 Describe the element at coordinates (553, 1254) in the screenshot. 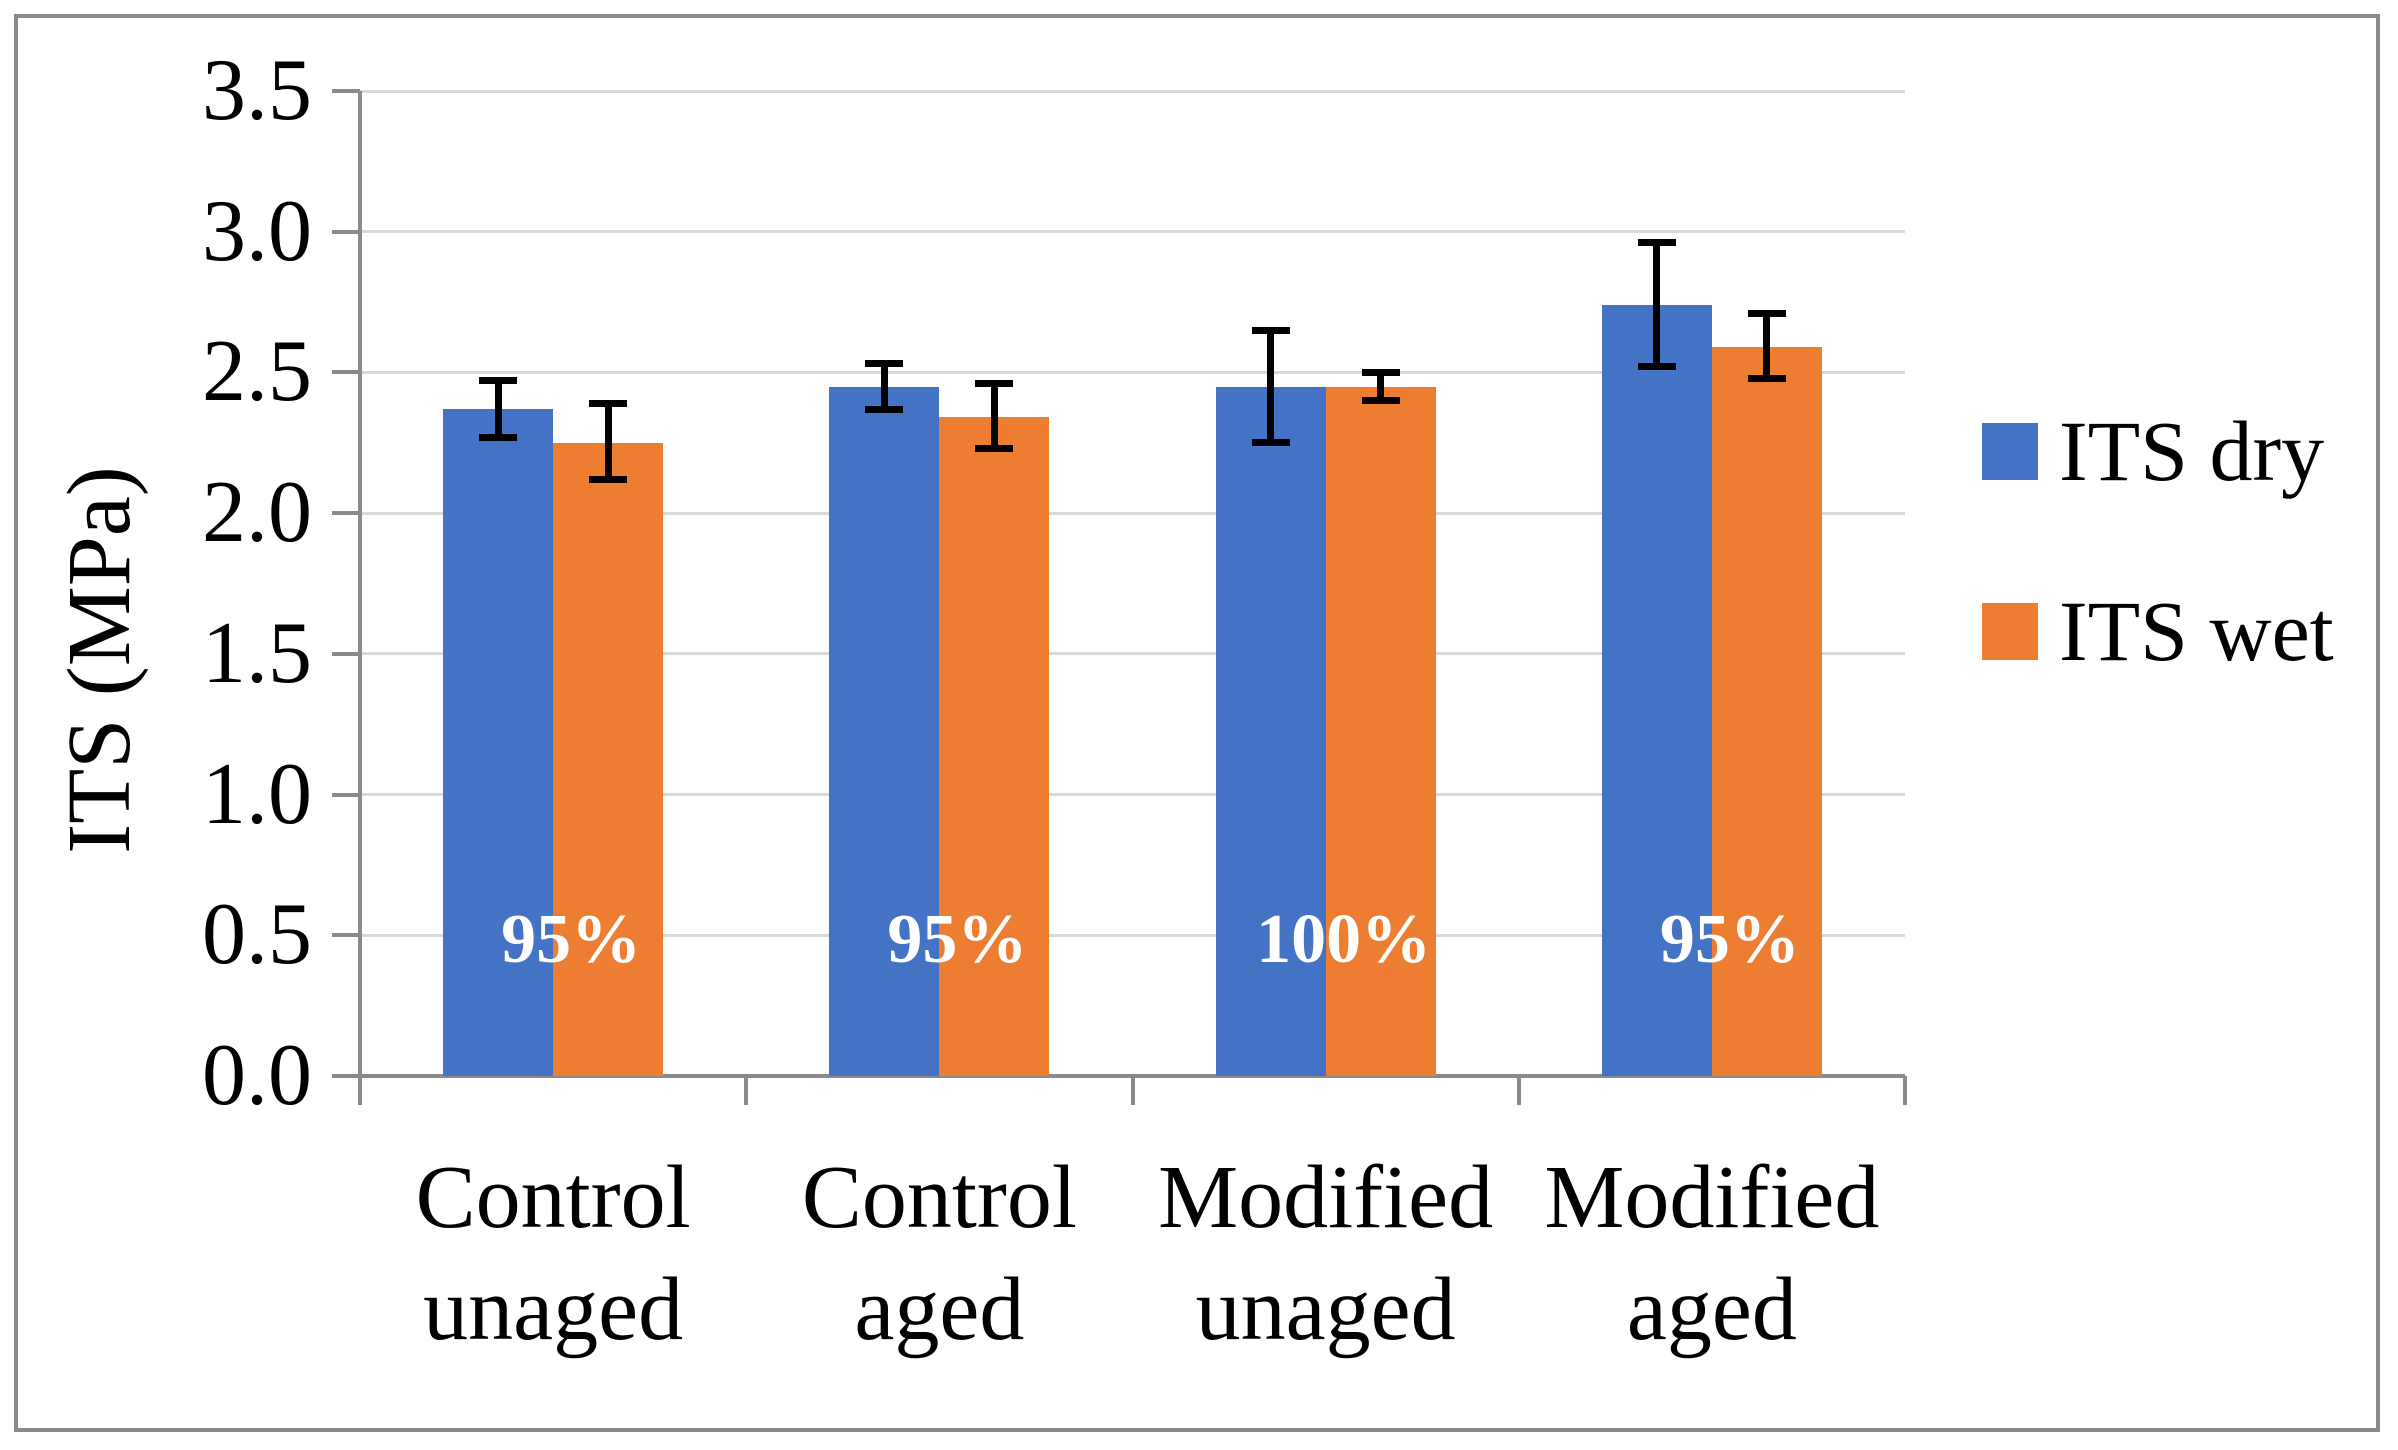

I see `x-category-label: Control unaged` at that location.